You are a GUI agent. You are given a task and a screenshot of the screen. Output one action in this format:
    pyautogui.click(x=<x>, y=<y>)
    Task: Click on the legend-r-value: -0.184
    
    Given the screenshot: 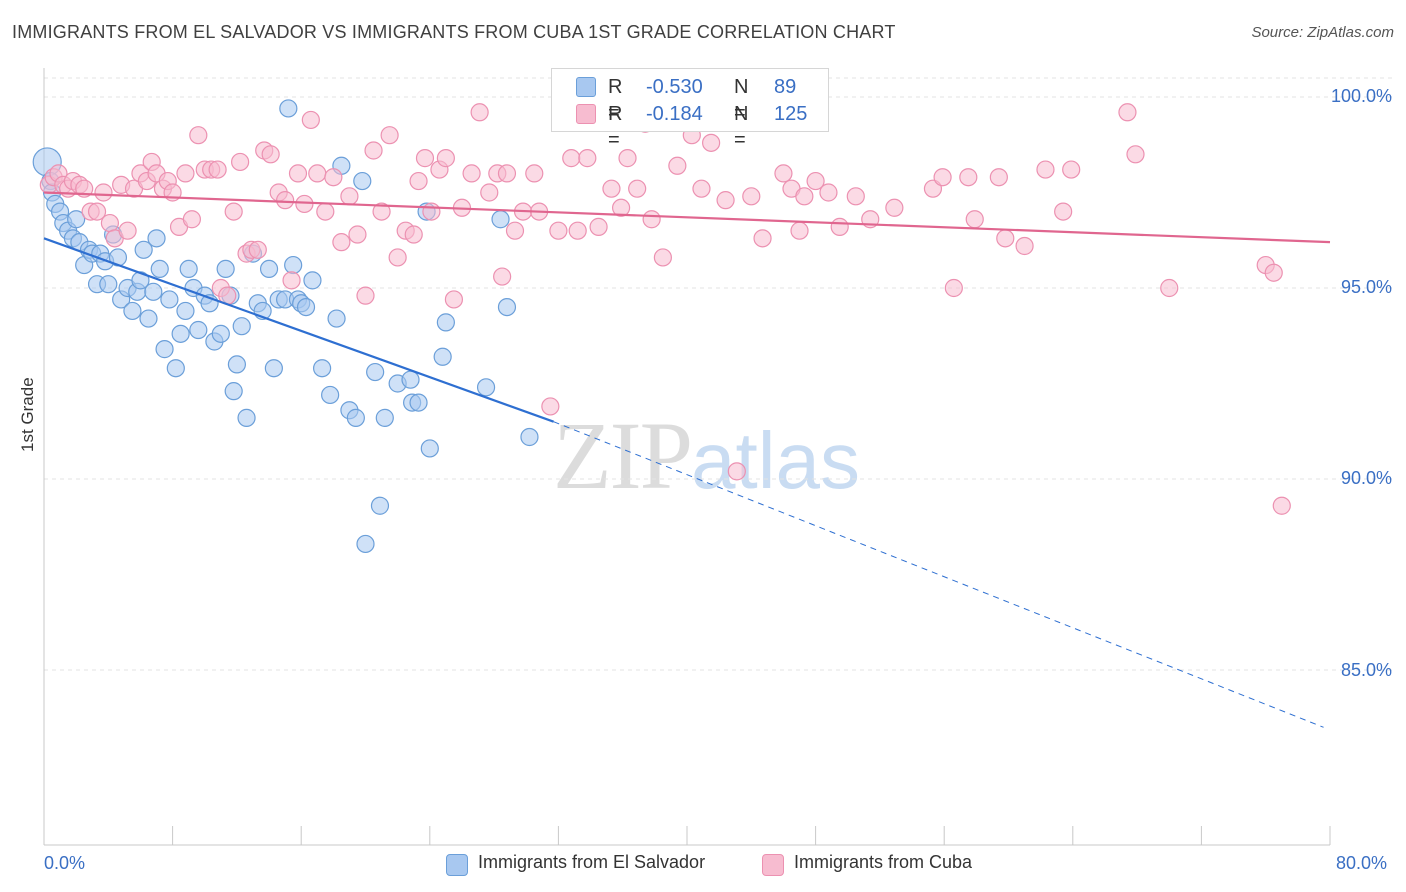 What is the action you would take?
    pyautogui.click(x=674, y=114)
    